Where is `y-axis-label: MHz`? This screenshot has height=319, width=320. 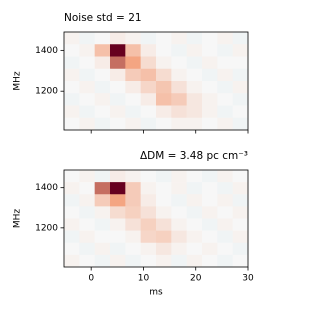 y-axis-label: MHz is located at coordinates (18, 81).